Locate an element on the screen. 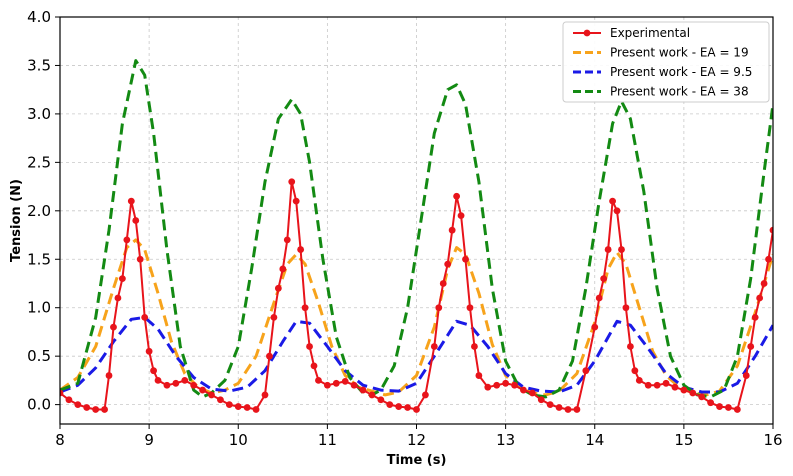 The image size is (793, 476). legend-item-experimental: Experimental is located at coordinates (631, 33).